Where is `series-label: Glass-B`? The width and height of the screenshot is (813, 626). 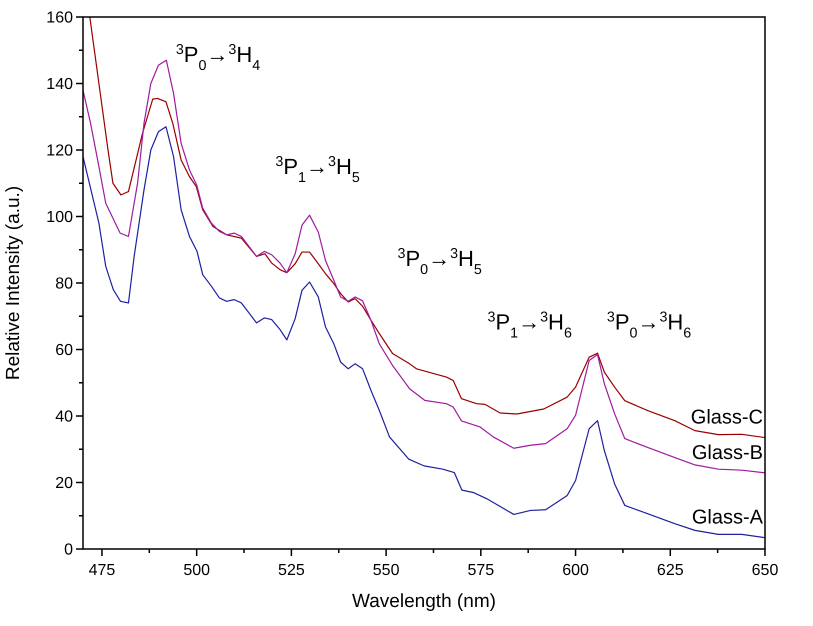 series-label: Glass-B is located at coordinates (727, 453).